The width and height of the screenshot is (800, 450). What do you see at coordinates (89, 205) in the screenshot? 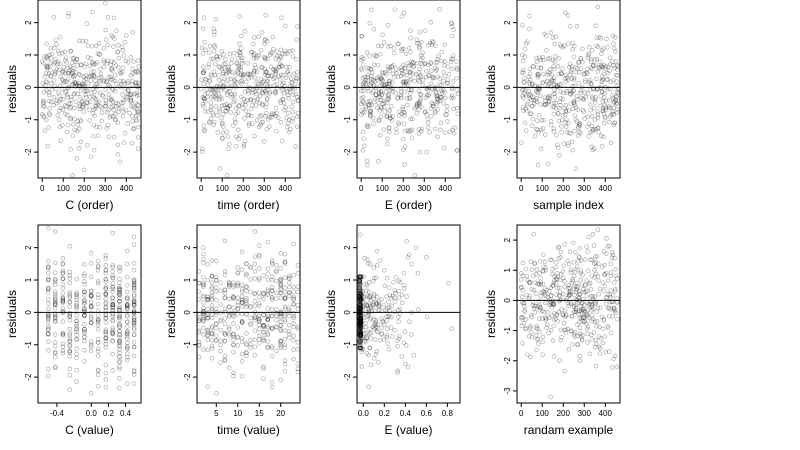
I see `x-axis-title: C (order)` at bounding box center [89, 205].